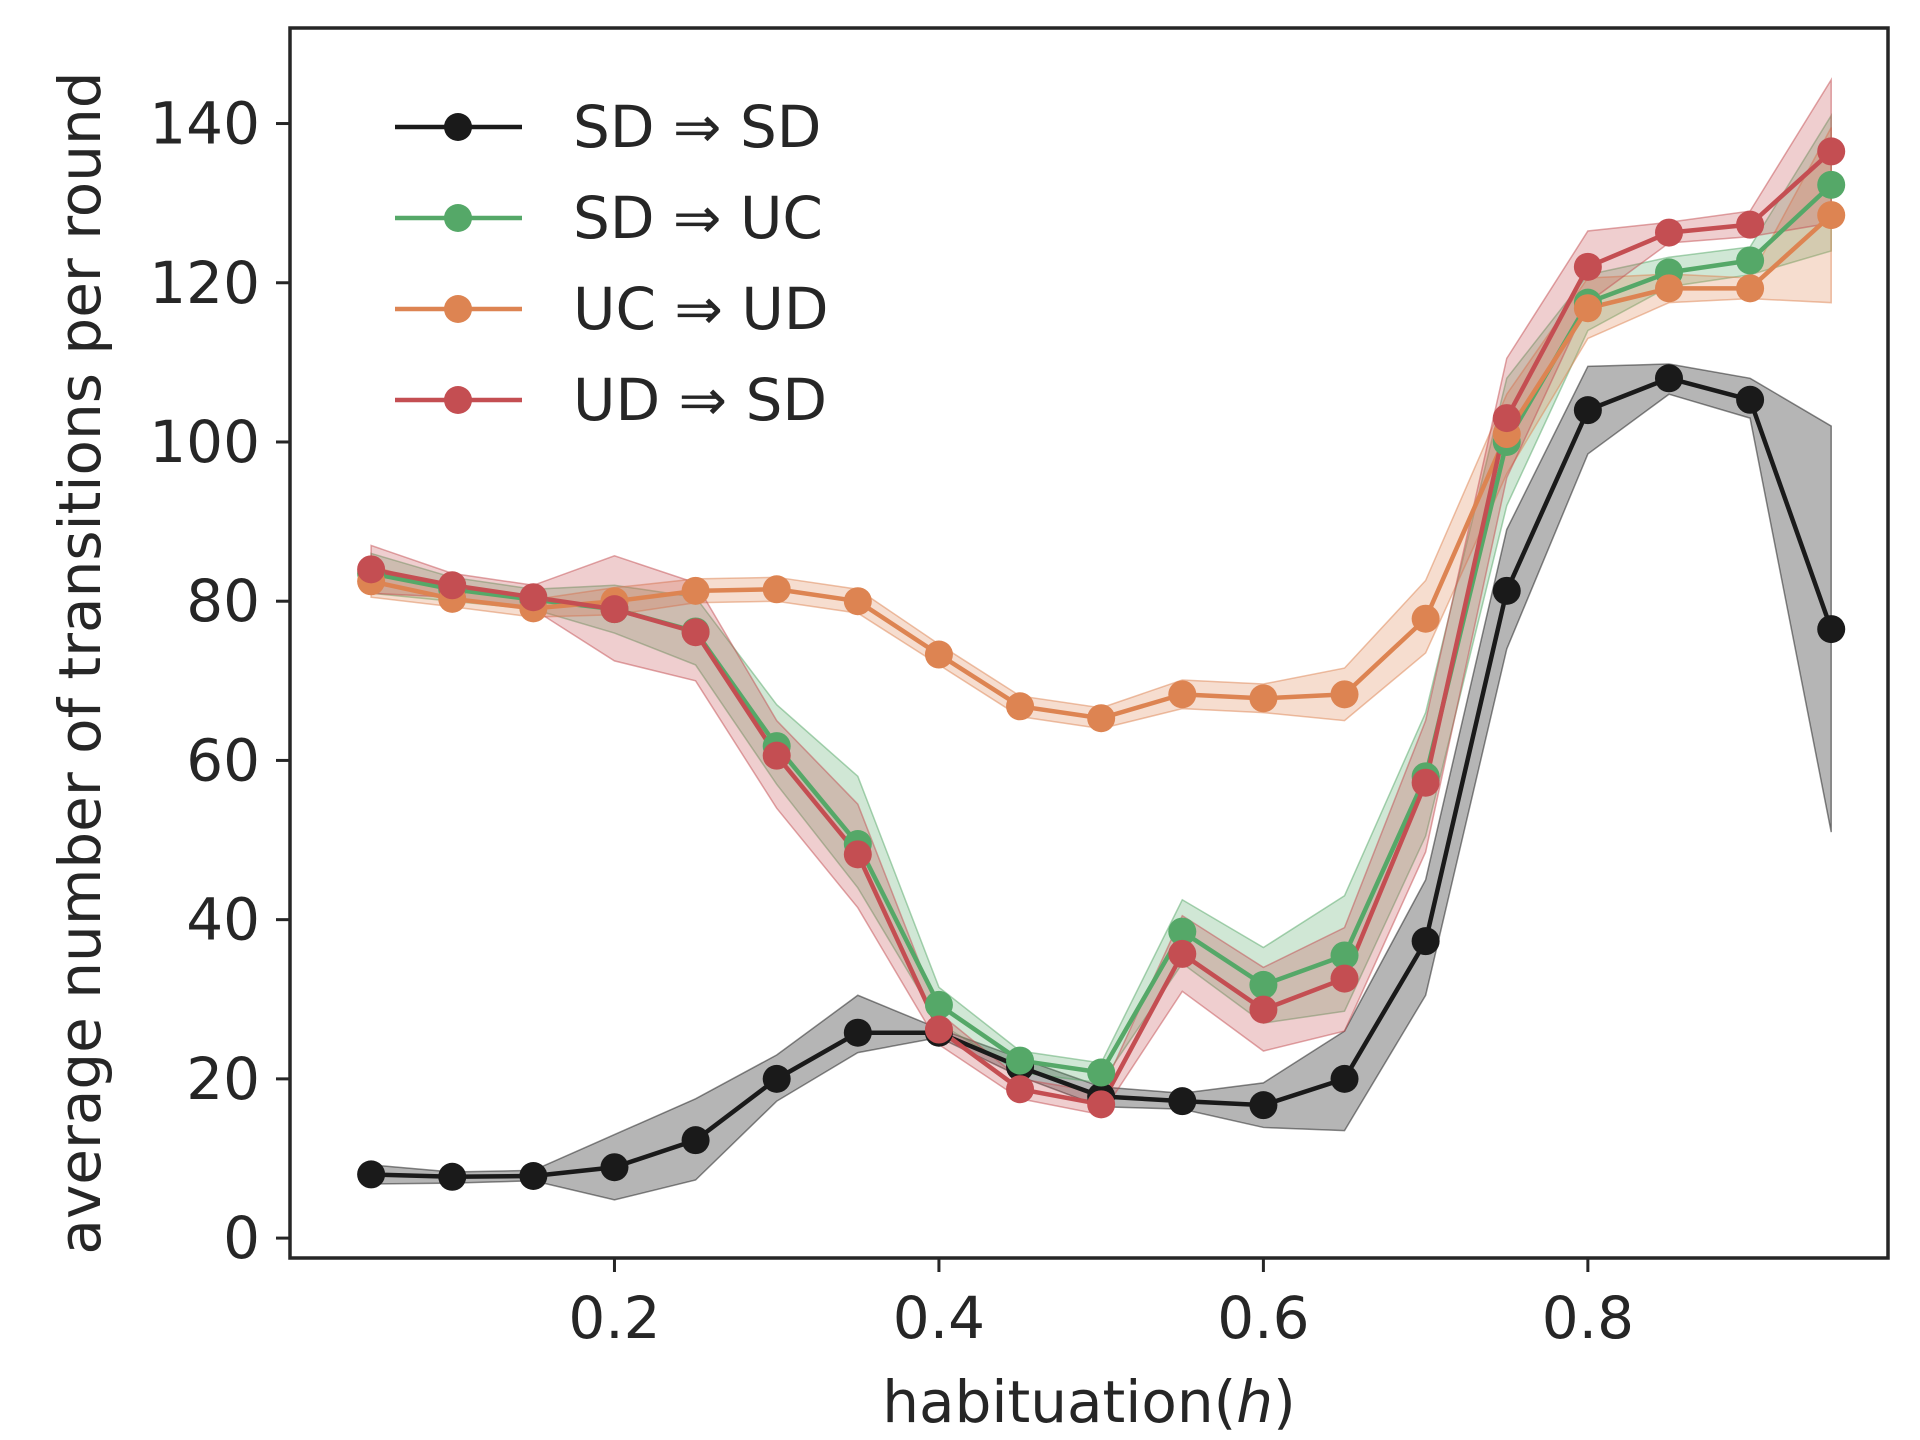 This screenshot has width=1920, height=1440. I want to click on legend-label-1: SD ⇒ UC, so click(698, 218).